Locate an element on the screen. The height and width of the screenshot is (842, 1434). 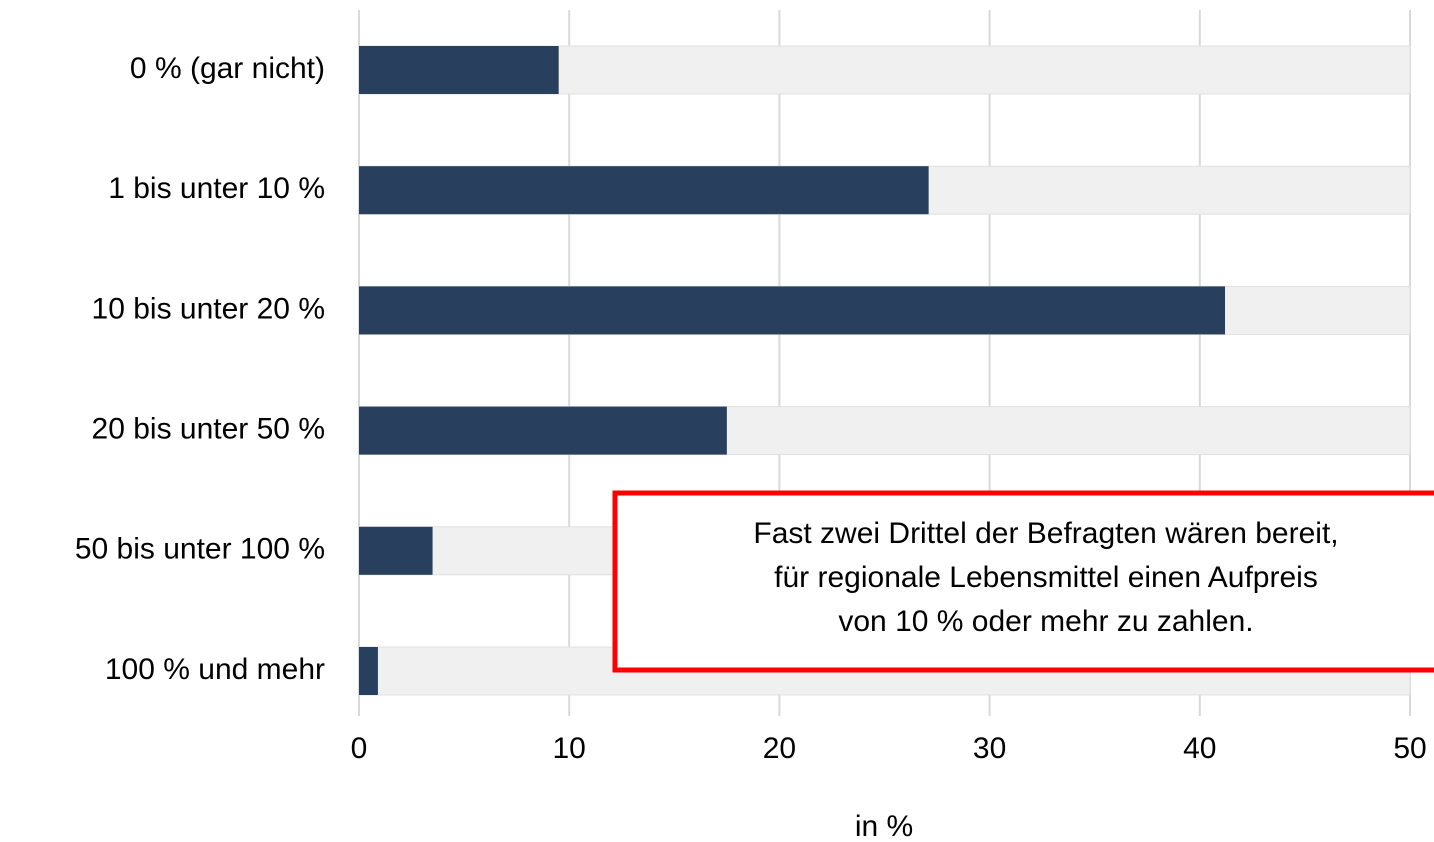
annotation-box is located at coordinates (1023, 581).